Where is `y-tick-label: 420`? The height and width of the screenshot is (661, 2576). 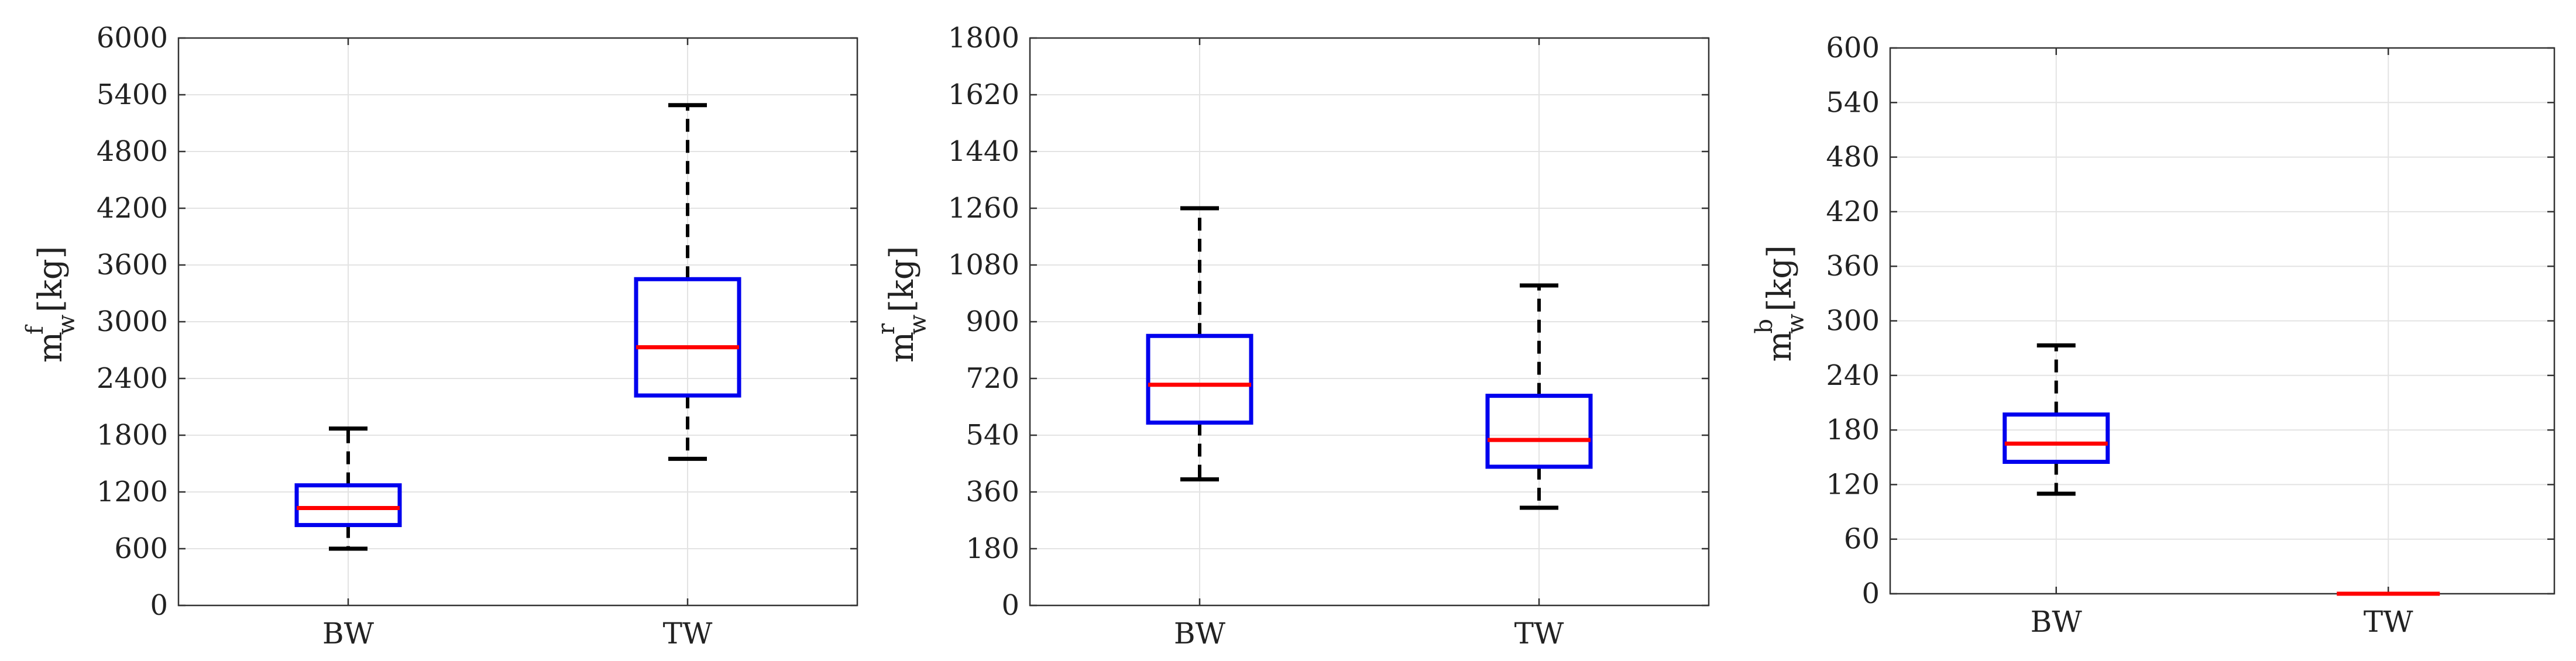 y-tick-label: 420 is located at coordinates (1853, 211).